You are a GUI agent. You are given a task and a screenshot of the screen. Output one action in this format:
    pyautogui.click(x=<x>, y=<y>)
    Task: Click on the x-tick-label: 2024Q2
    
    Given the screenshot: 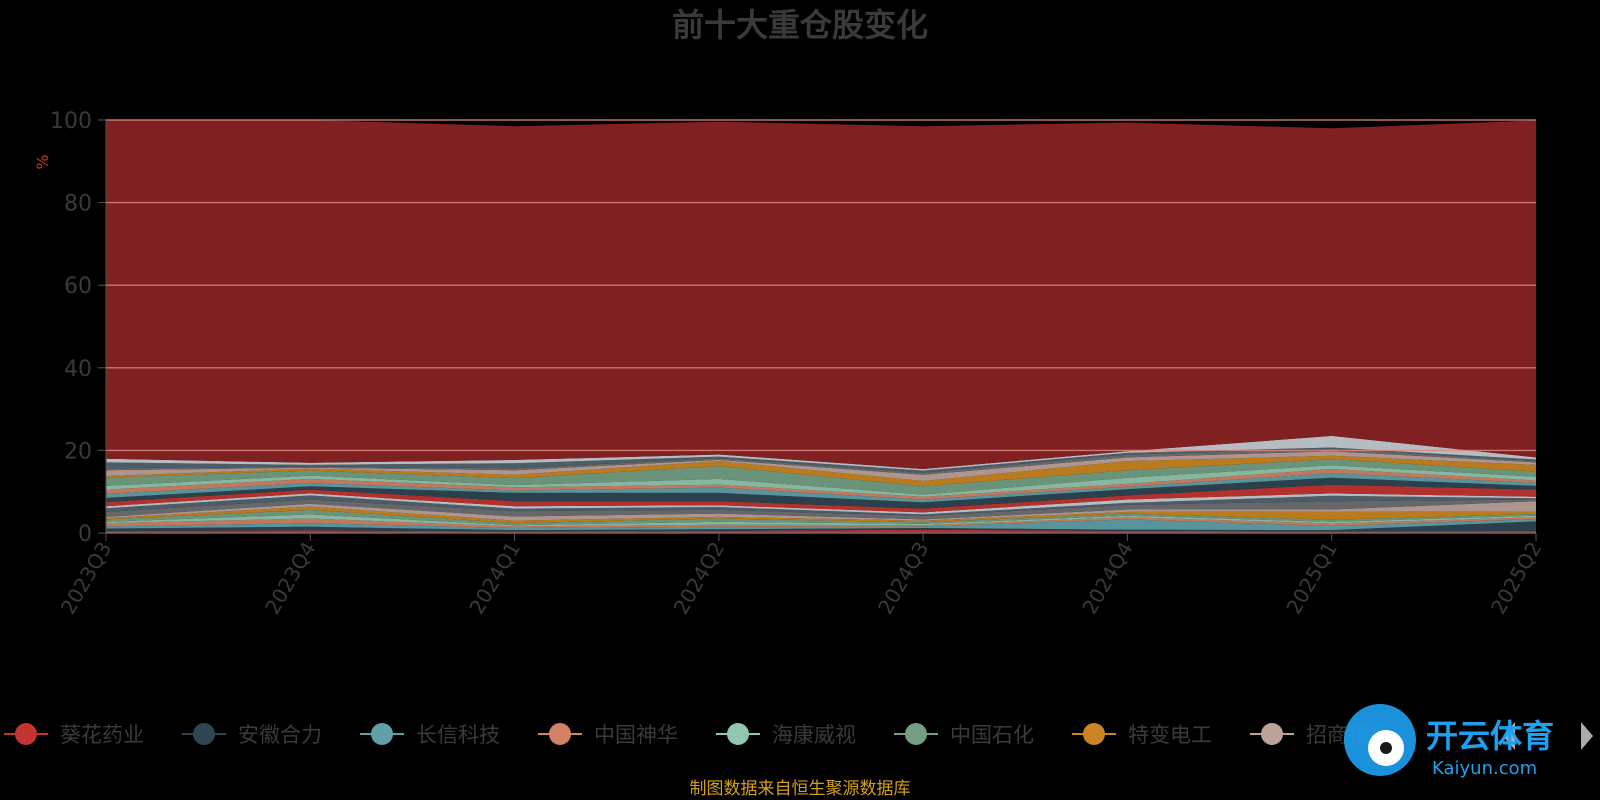 What is the action you would take?
    pyautogui.click(x=699, y=578)
    